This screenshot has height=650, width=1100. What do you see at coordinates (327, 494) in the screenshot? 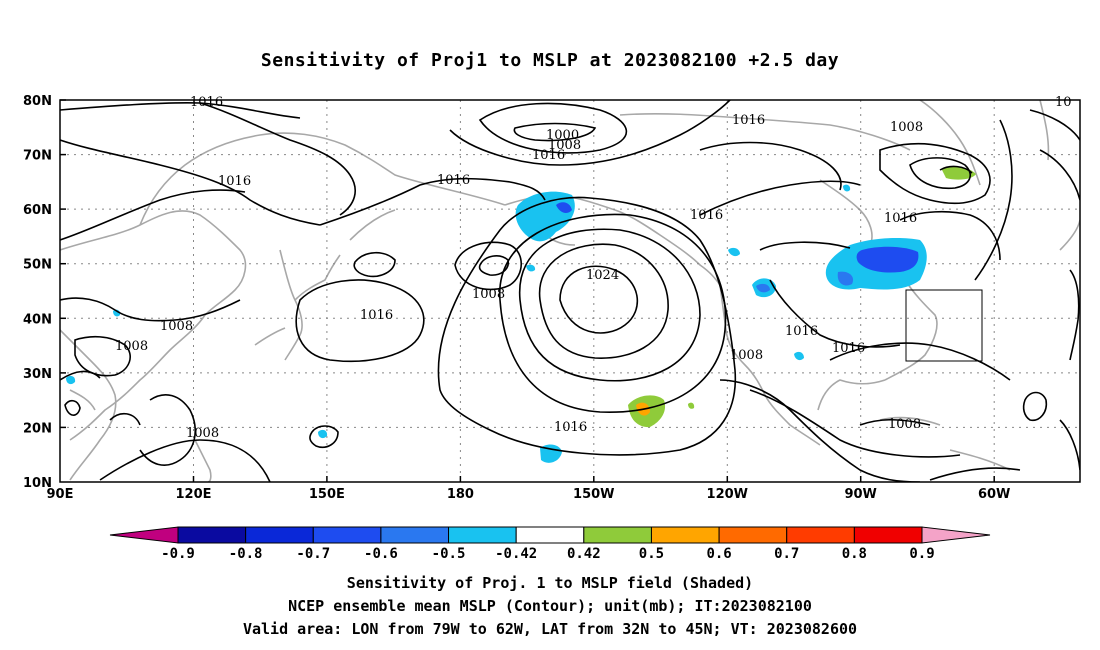
I see `lon-label: 150E` at bounding box center [327, 494].